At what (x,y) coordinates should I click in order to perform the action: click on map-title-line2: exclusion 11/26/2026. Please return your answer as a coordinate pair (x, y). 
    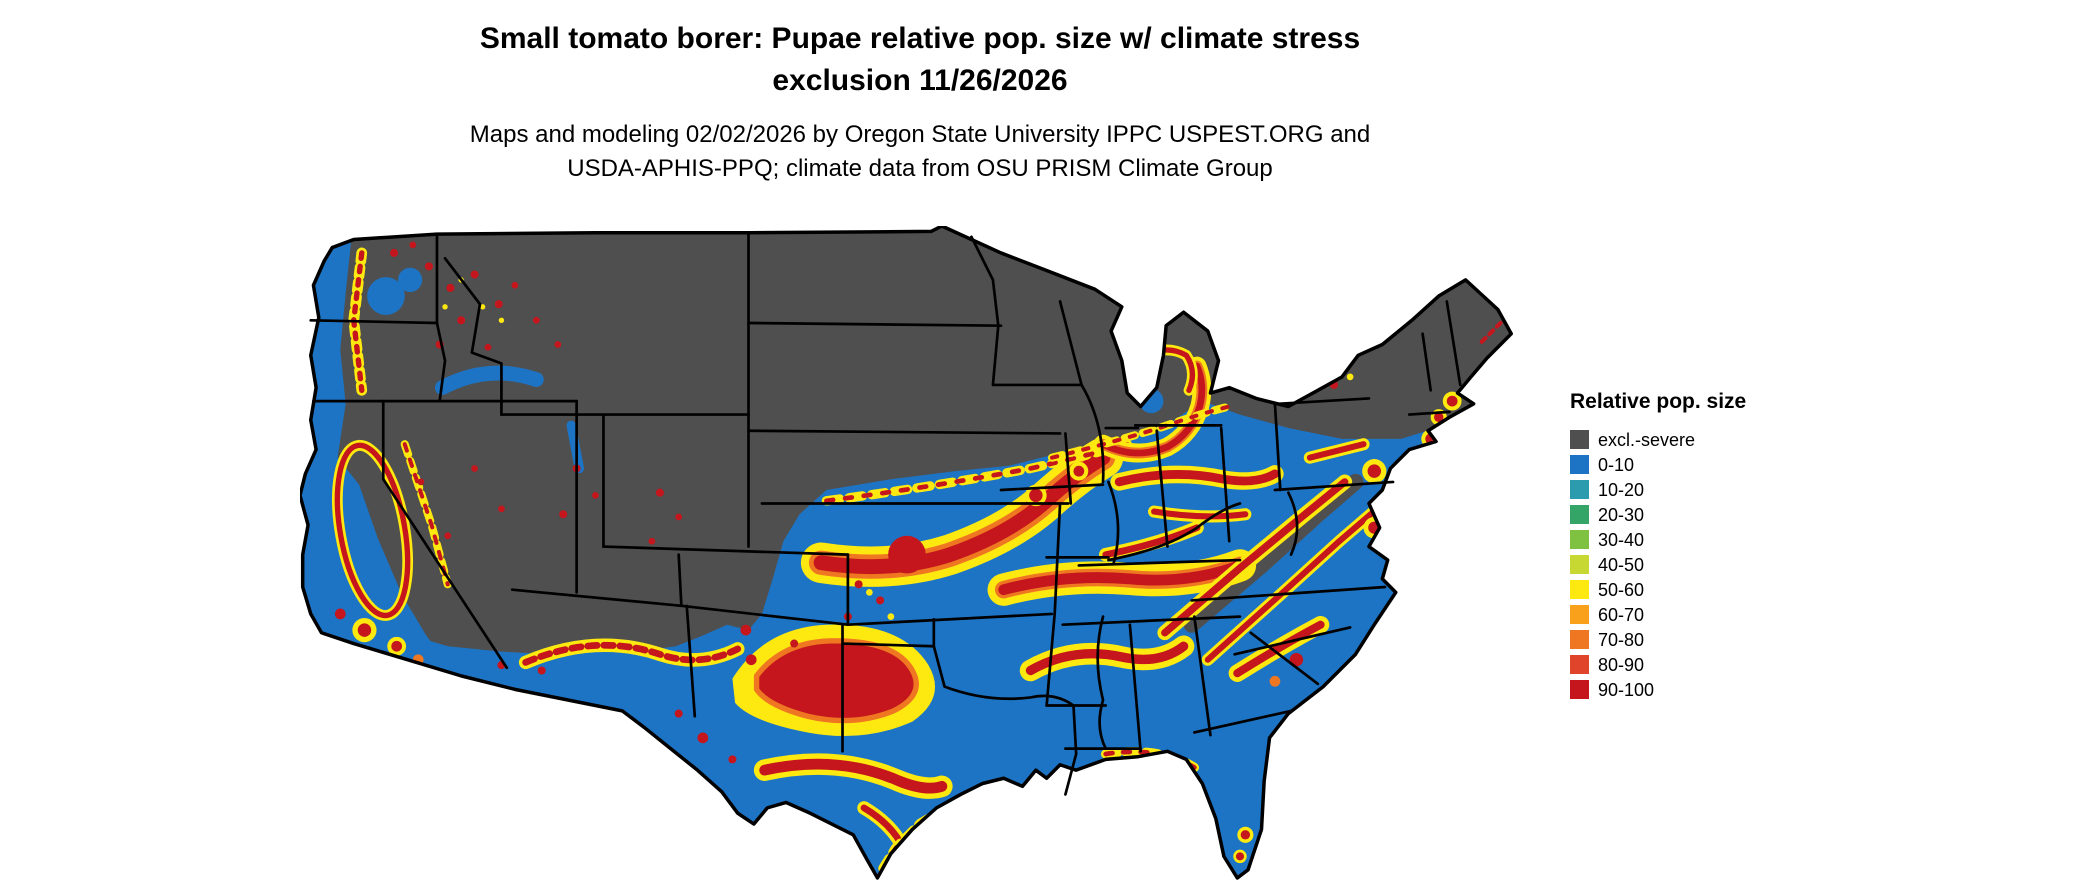
    Looking at the image, I should click on (920, 80).